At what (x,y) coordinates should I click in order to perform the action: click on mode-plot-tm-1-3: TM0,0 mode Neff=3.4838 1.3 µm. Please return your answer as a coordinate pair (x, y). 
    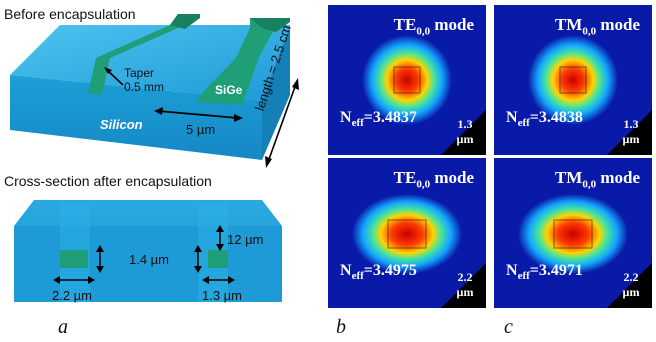
    Looking at the image, I should click on (573, 80).